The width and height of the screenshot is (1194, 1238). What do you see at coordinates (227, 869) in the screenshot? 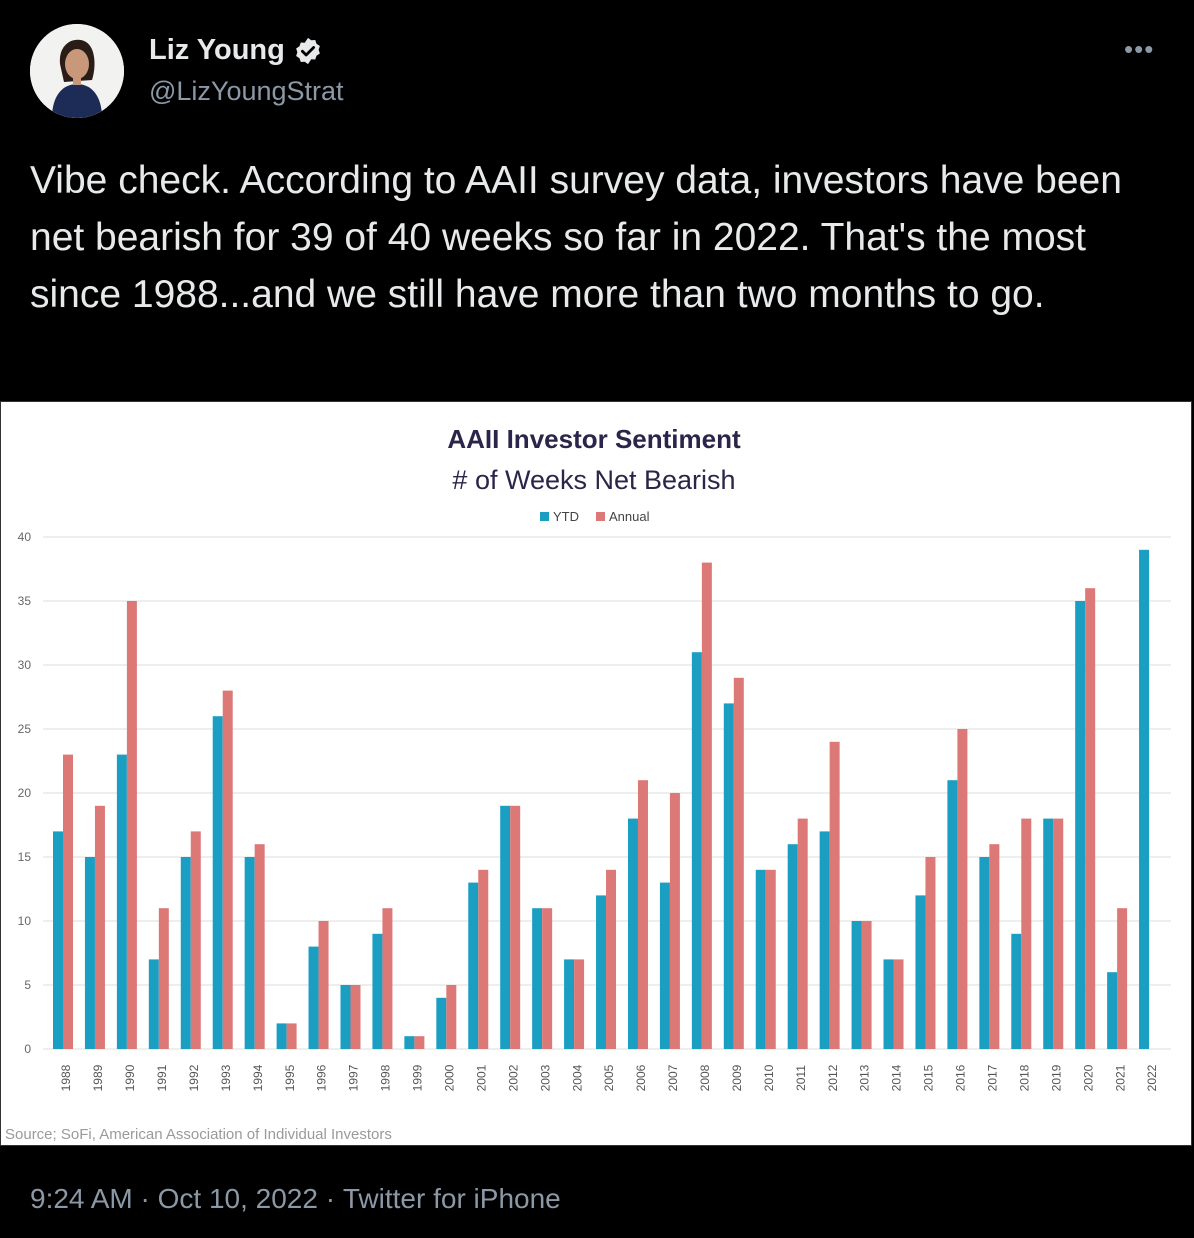
I see `bar-annual-1993` at bounding box center [227, 869].